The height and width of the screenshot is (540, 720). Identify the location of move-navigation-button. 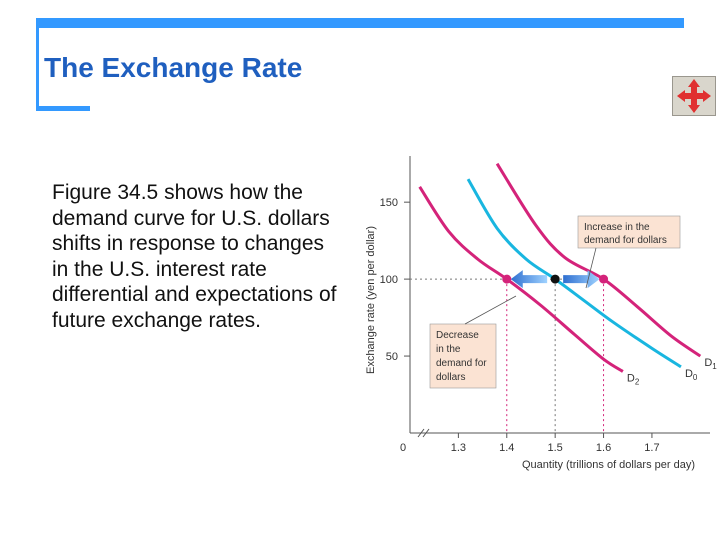
(694, 96).